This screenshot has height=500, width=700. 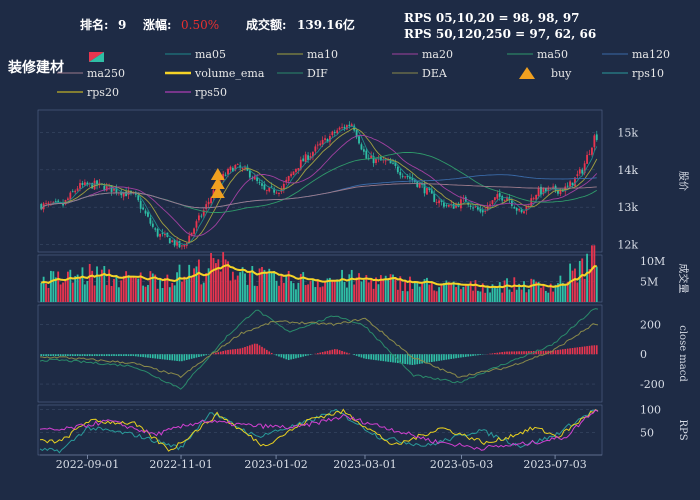 I want to click on legend-item-ma50: ma50, so click(x=537, y=54).